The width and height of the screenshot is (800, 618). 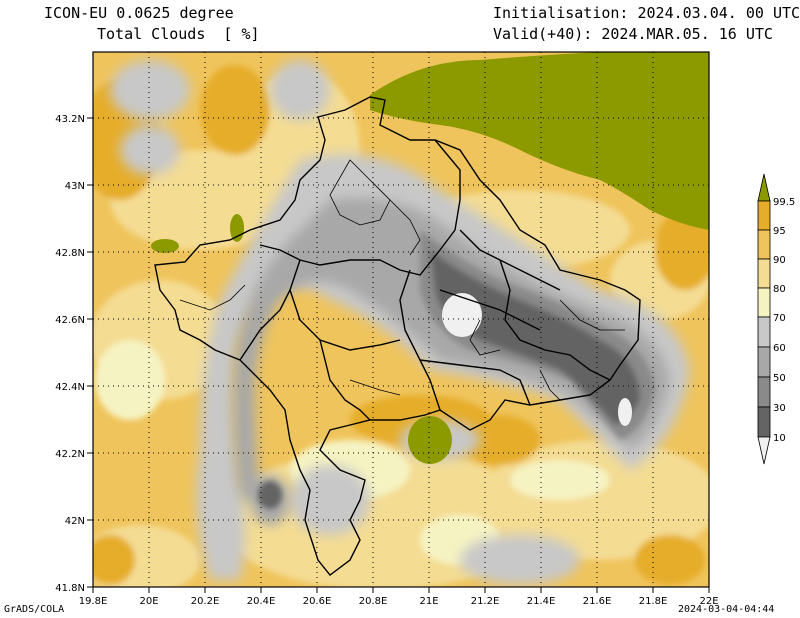 I want to click on colorbar-label: 99.5, so click(x=784, y=202).